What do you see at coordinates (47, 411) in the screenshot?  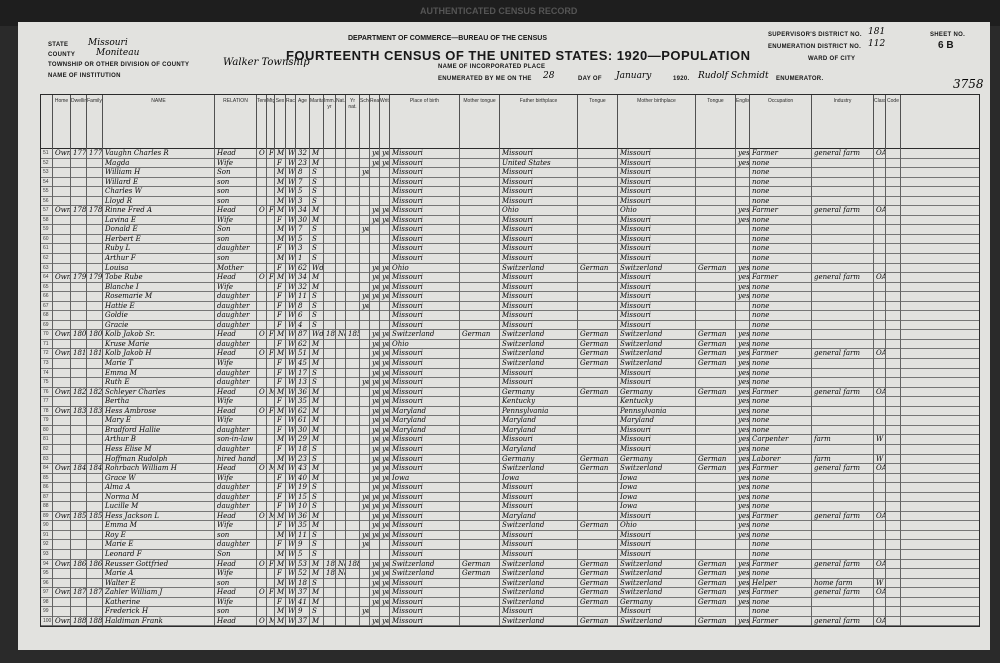 I see `line-number: 78` at bounding box center [47, 411].